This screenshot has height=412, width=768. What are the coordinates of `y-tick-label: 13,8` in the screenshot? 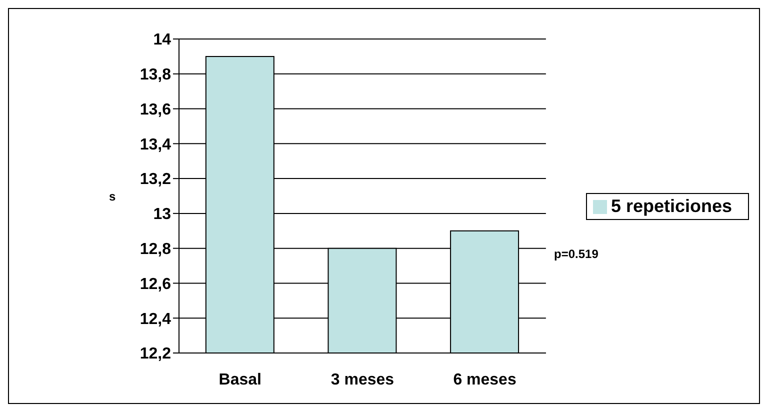 It's located at (156, 75).